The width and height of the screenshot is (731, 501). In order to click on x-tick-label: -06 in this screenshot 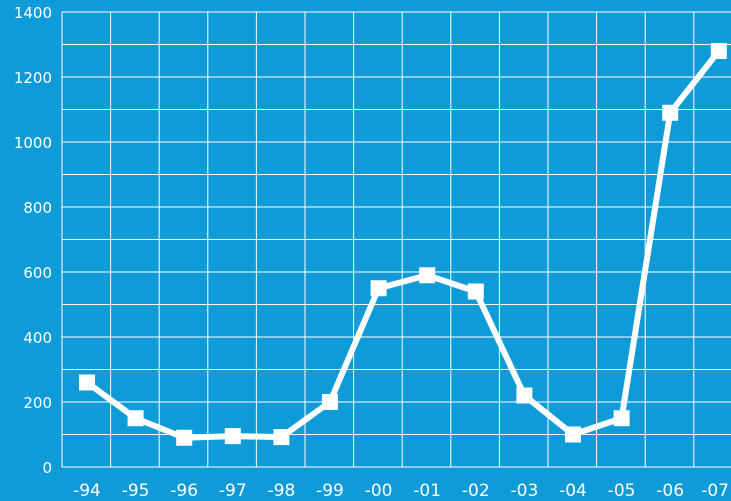, I will do `click(670, 491)`.